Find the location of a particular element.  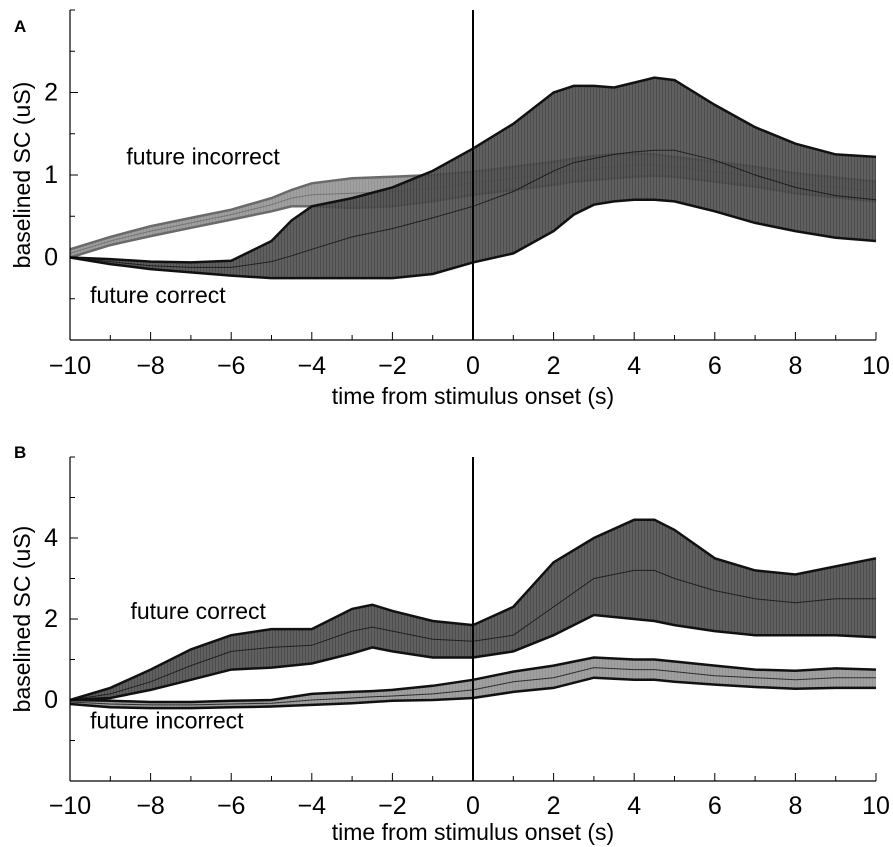

panel-b-x-tick-label: −8 is located at coordinates (150, 806).